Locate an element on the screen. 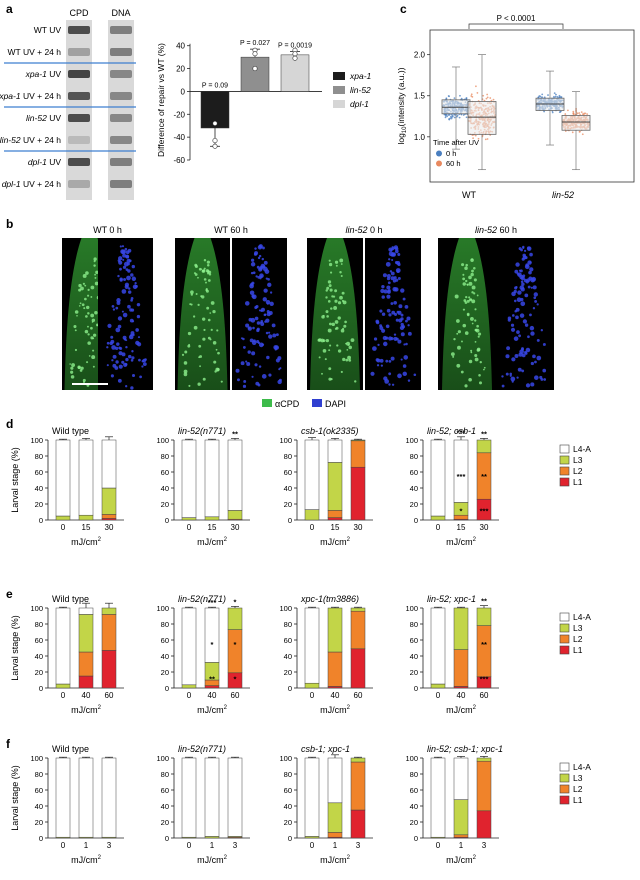  legend-swatch is located at coordinates (564, 617).